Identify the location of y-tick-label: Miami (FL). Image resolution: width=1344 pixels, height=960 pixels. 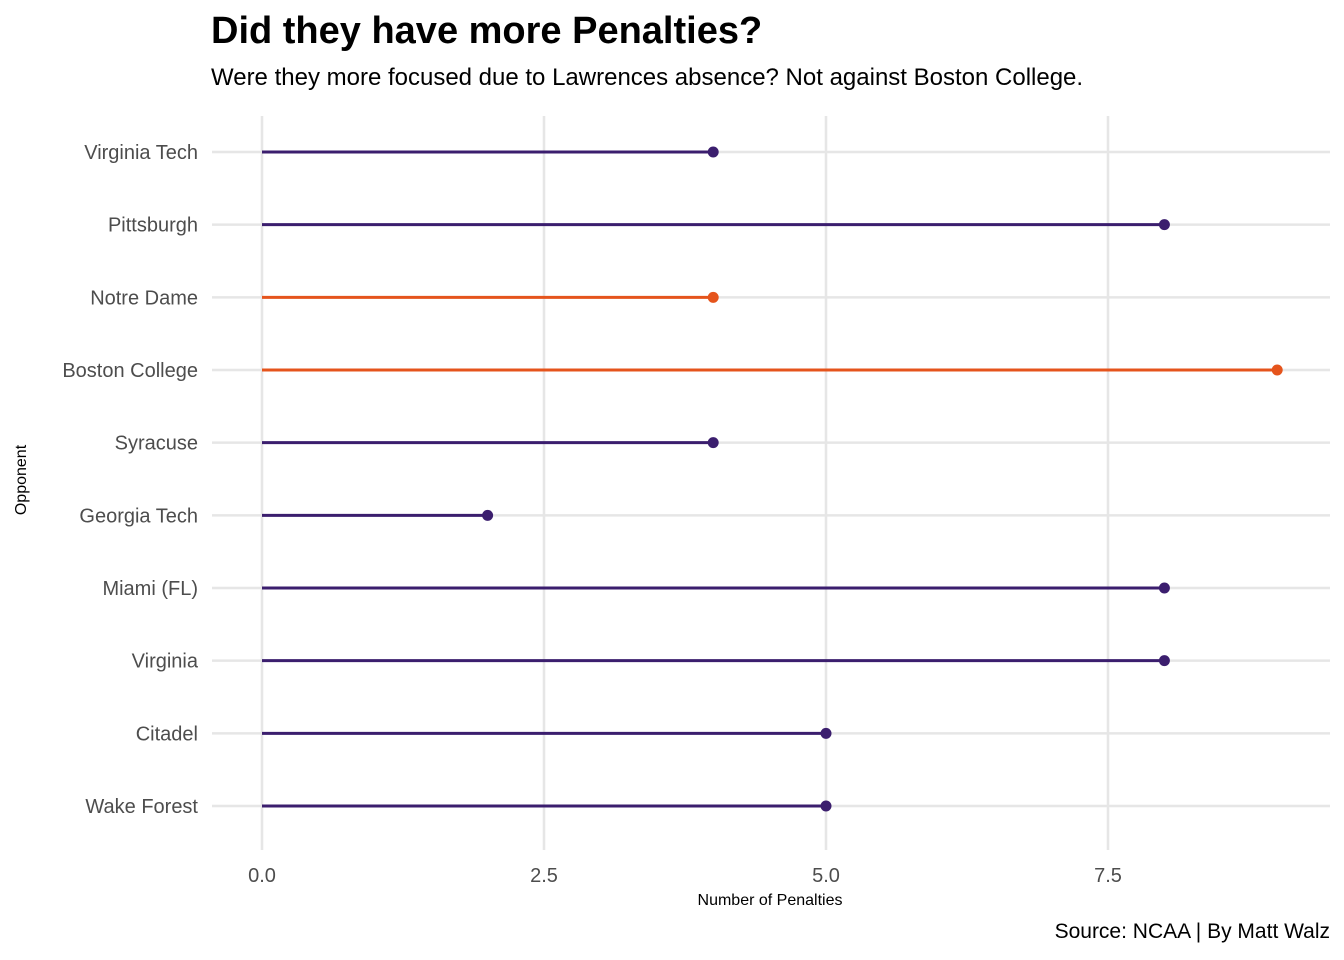
(150, 589).